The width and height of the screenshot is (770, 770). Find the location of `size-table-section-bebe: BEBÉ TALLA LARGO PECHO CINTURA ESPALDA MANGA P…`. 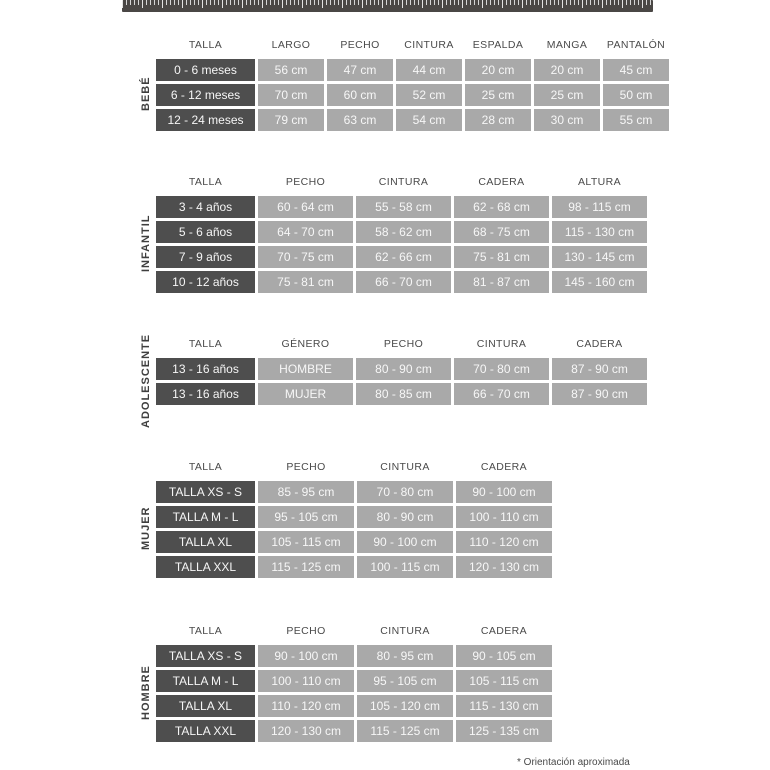

size-table-section-bebe: BEBÉ TALLA LARGO PECHO CINTURA ESPALDA MANGA P… is located at coordinates (404, 82).